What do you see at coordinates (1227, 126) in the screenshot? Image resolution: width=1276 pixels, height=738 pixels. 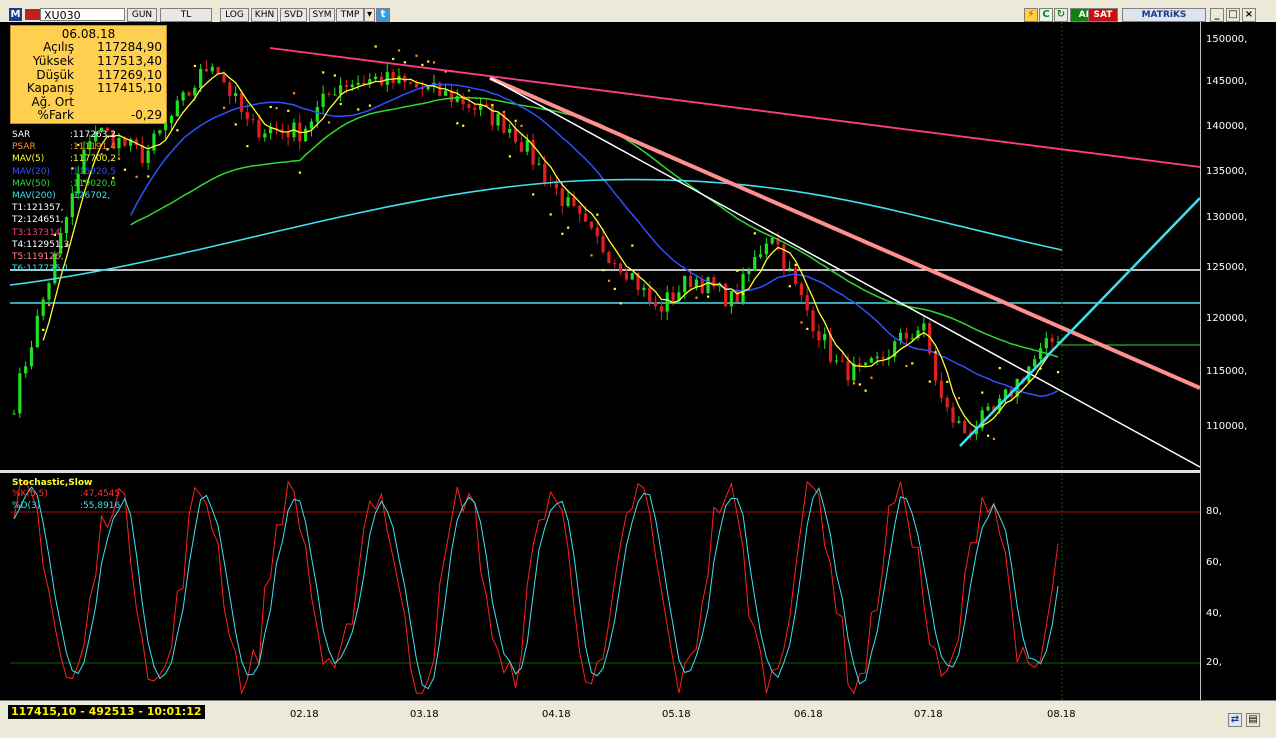 I see `price-tick-label: 140000,` at bounding box center [1227, 126].